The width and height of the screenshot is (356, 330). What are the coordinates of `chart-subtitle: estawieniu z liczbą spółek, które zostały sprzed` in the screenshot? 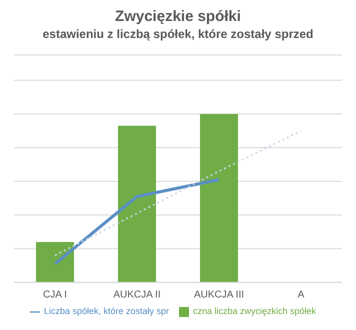 It's located at (178, 34).